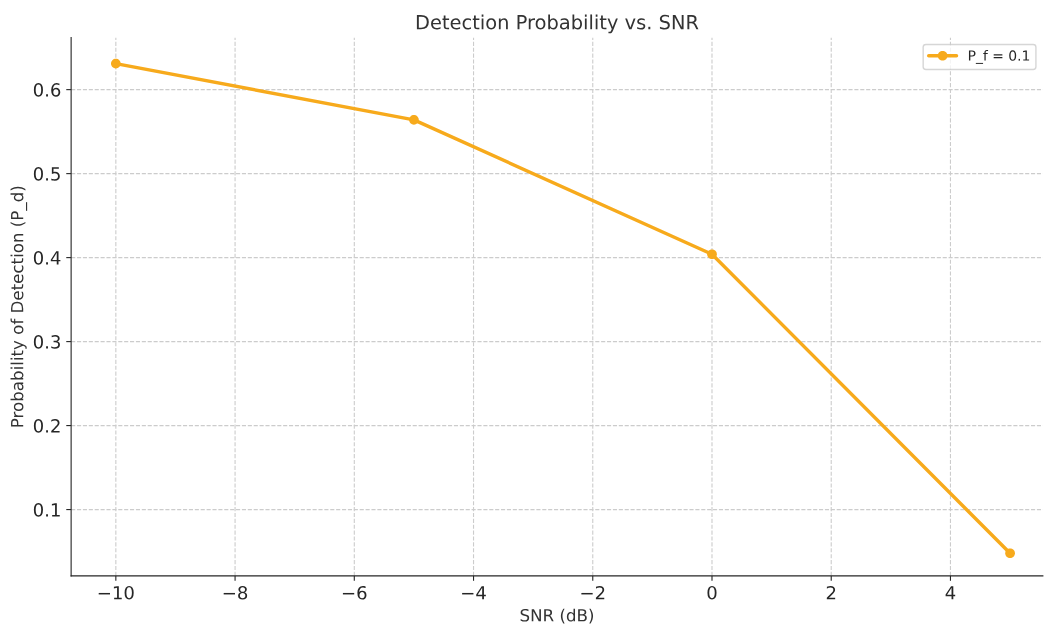 This screenshot has height=626, width=1046. I want to click on legend-label: P_f = 0.1, so click(999, 57).